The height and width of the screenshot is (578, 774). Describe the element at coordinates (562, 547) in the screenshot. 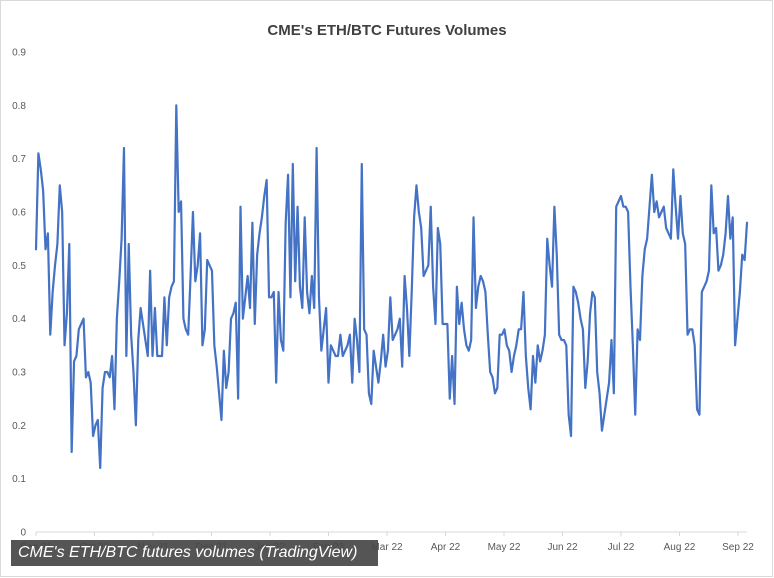

I see `x-tick-label: Jun 22` at that location.